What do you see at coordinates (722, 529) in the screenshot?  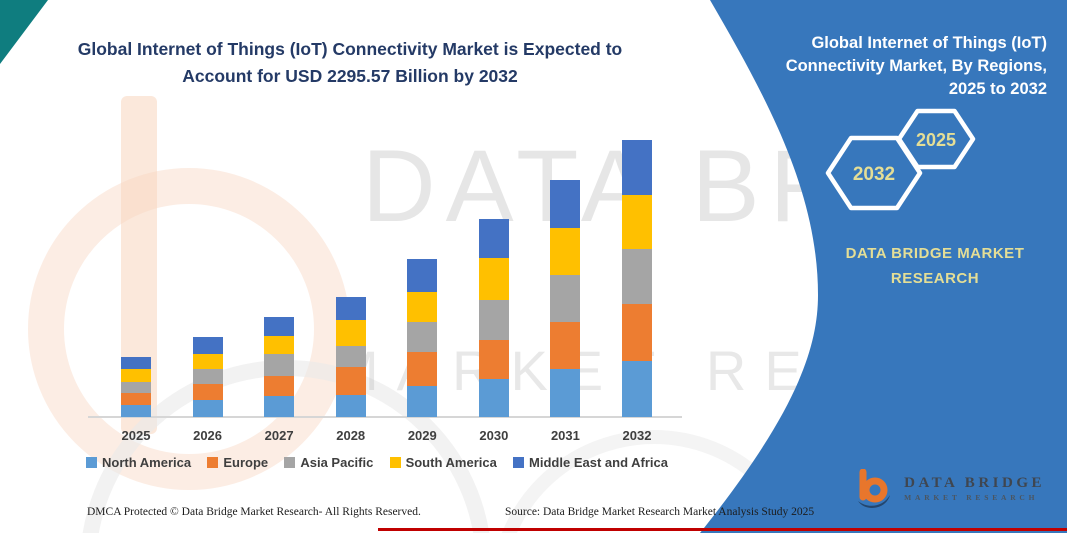 I see `bottom-accent-line` at bounding box center [722, 529].